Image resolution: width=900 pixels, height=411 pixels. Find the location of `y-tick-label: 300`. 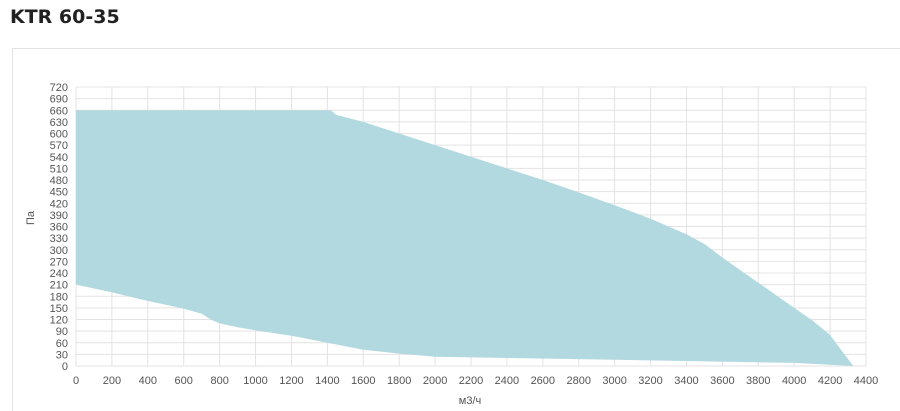

y-tick-label: 300 is located at coordinates (59, 251).